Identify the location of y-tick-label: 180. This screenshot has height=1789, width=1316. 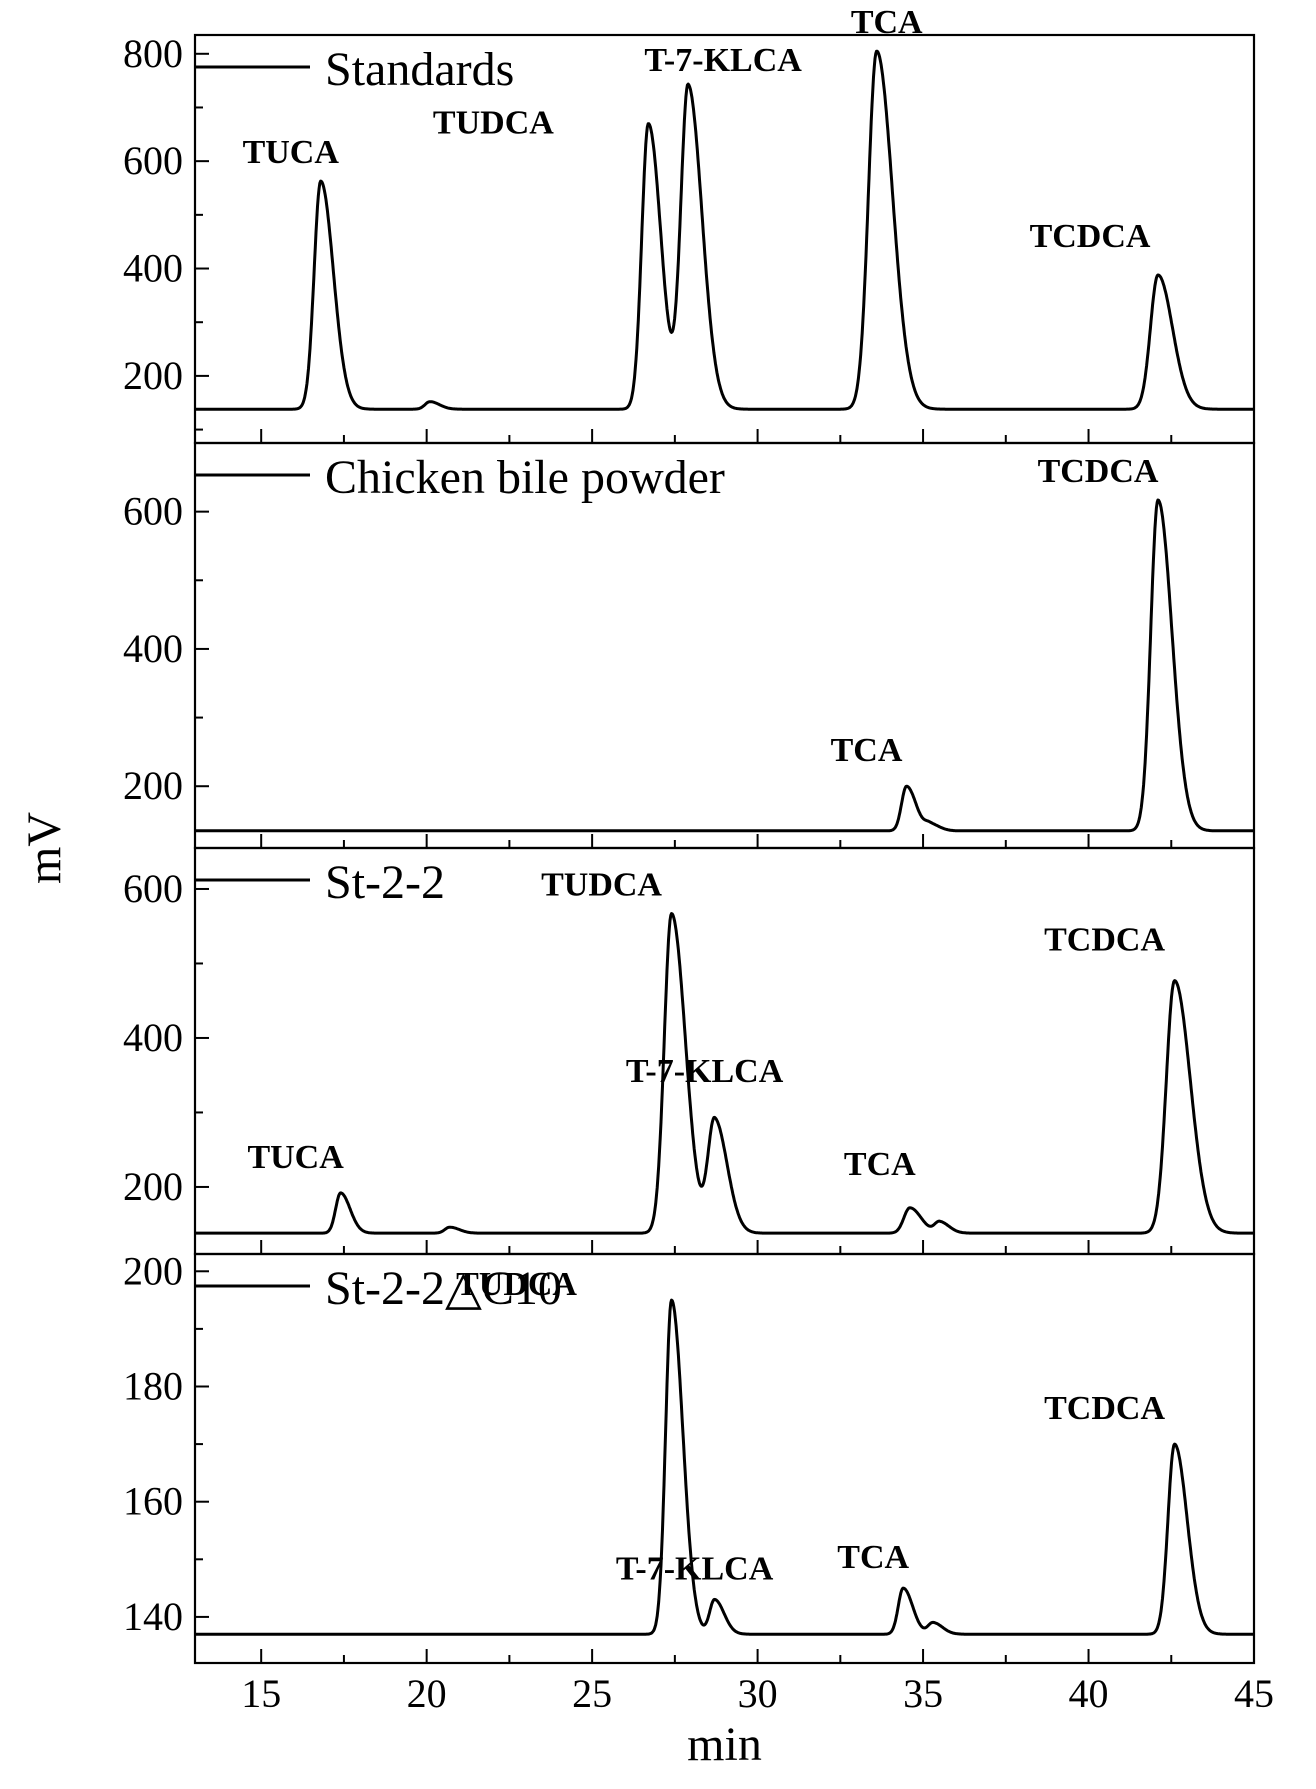
(153, 1385).